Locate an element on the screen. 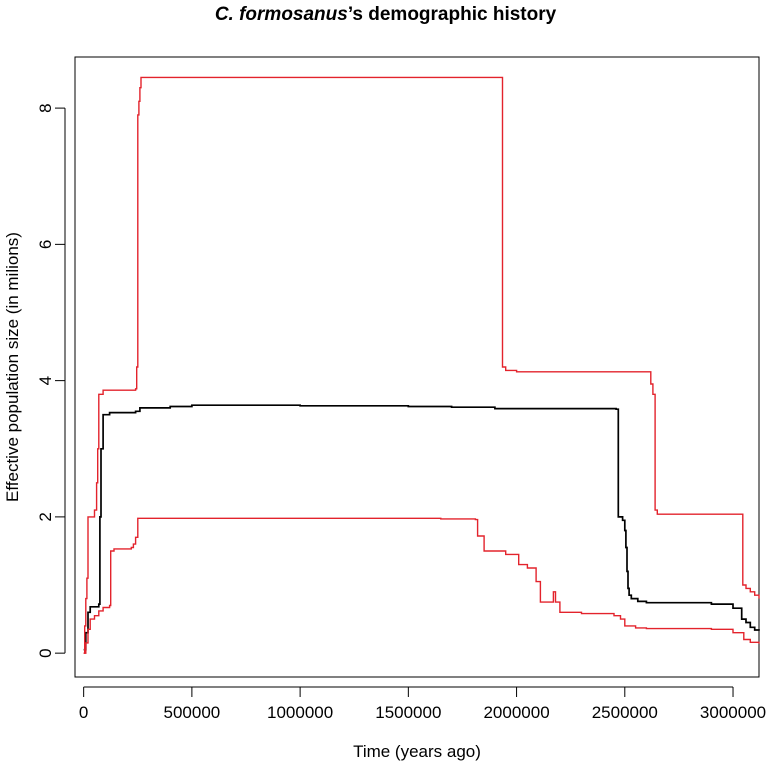  y-tick-label: 6 is located at coordinates (45, 244).